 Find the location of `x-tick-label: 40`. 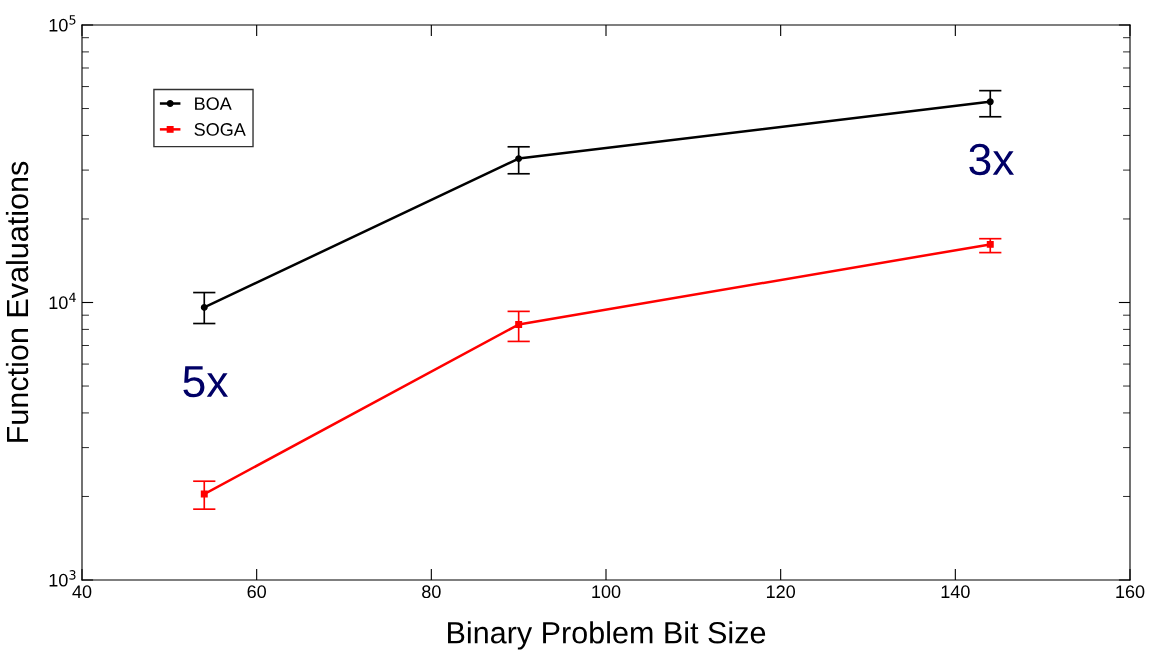

x-tick-label: 40 is located at coordinates (82, 592).